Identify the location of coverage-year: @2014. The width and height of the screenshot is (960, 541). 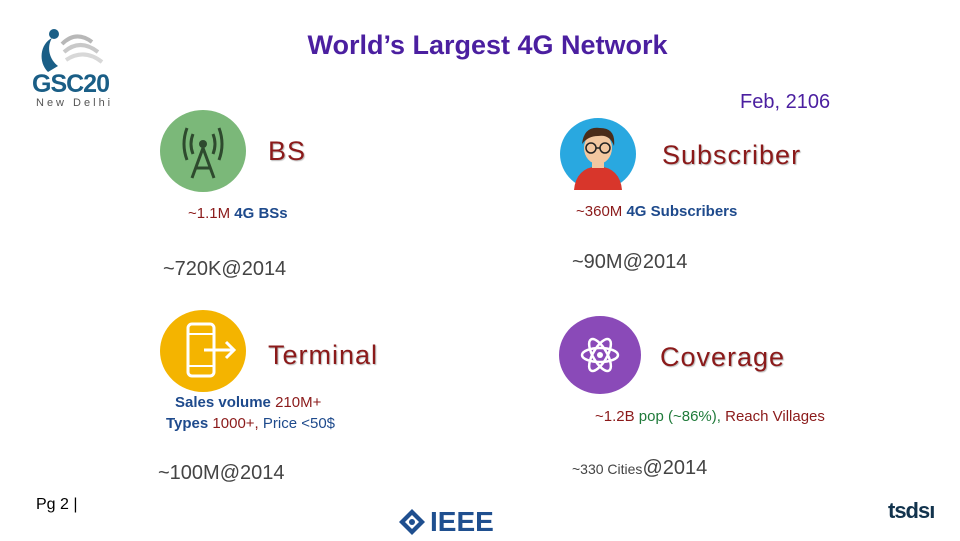
(675, 468).